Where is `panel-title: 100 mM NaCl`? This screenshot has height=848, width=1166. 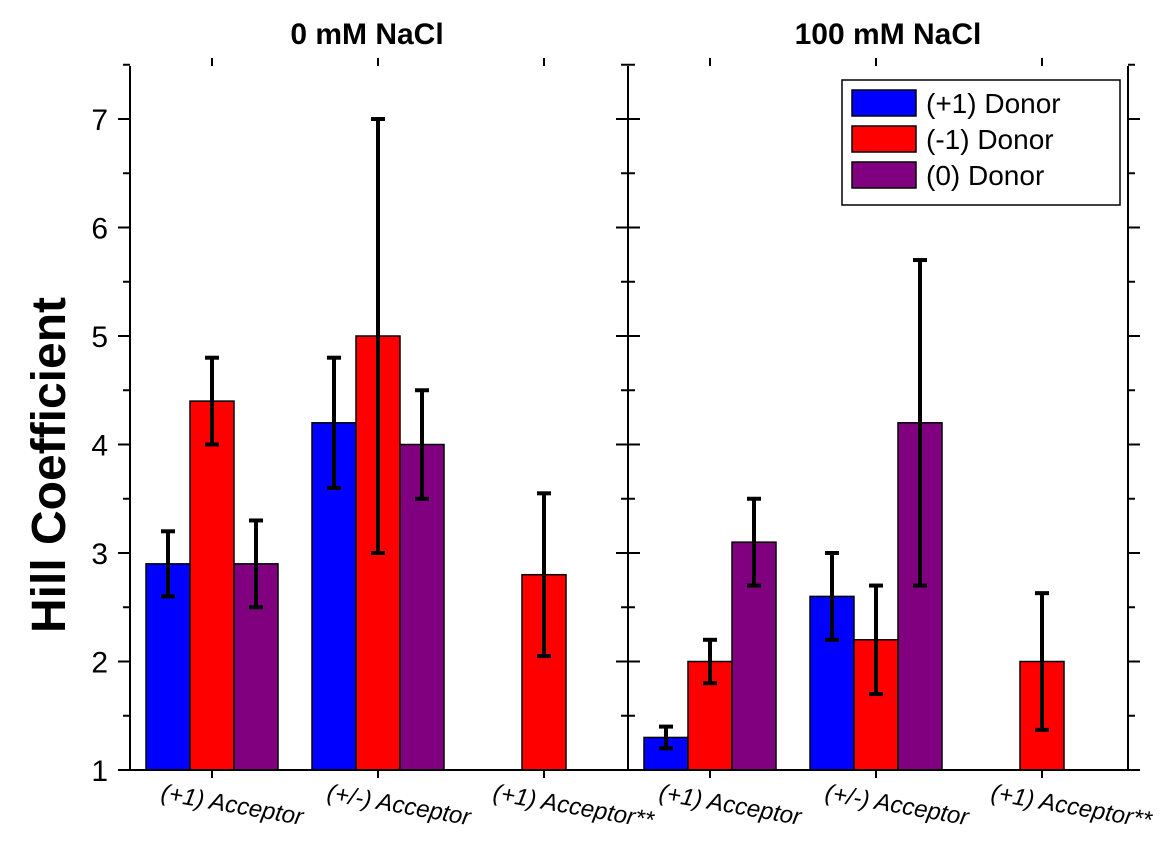
panel-title: 100 mM NaCl is located at coordinates (888, 34).